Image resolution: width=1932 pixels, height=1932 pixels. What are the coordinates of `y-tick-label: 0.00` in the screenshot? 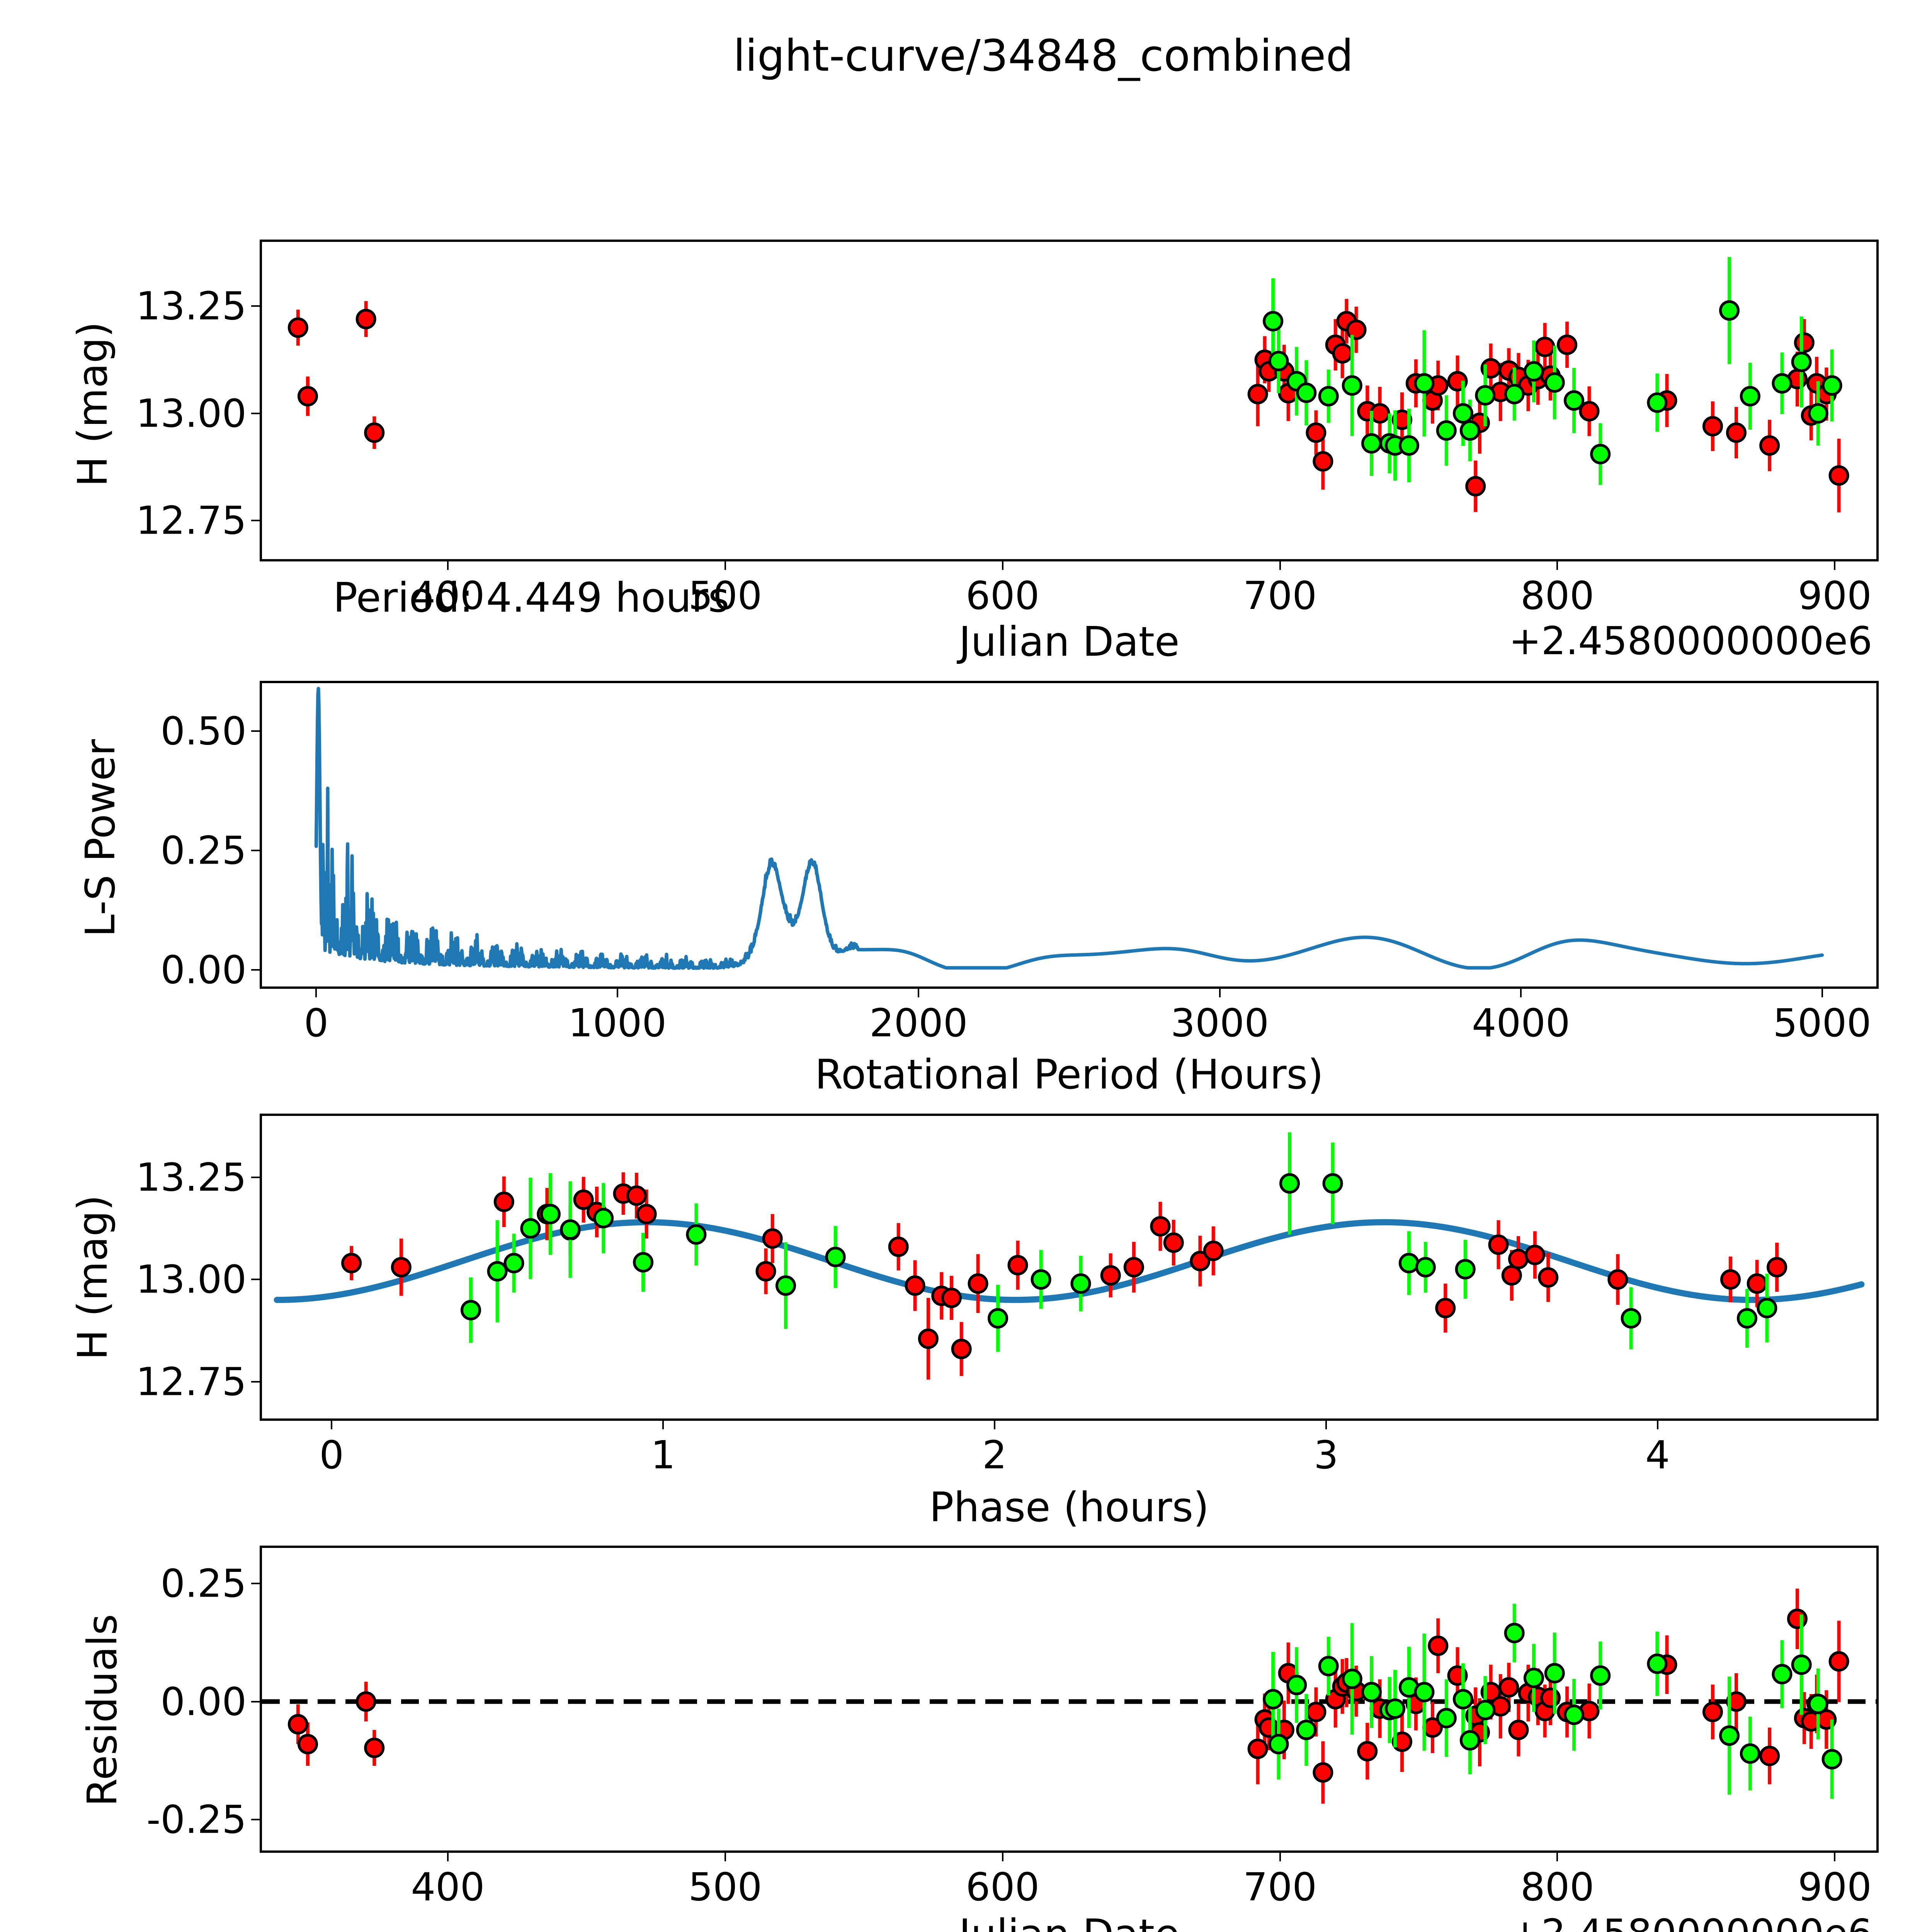 It's located at (204, 1702).